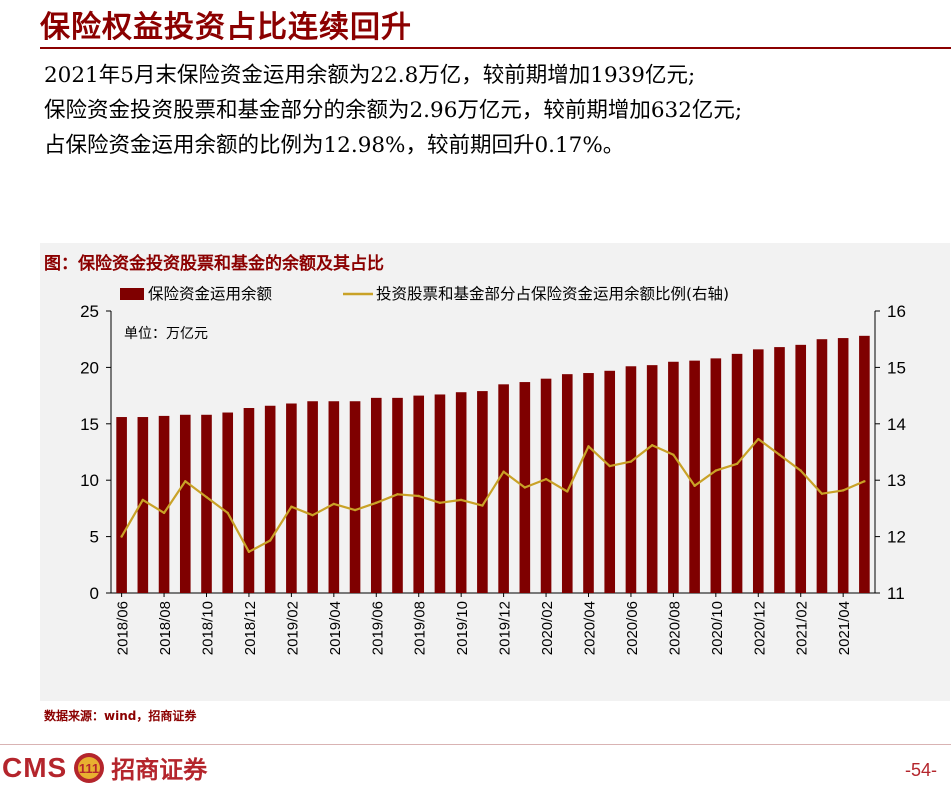 Image resolution: width=951 pixels, height=785 pixels. What do you see at coordinates (250, 628) in the screenshot?
I see `x-tick-label: 2018/12` at bounding box center [250, 628].